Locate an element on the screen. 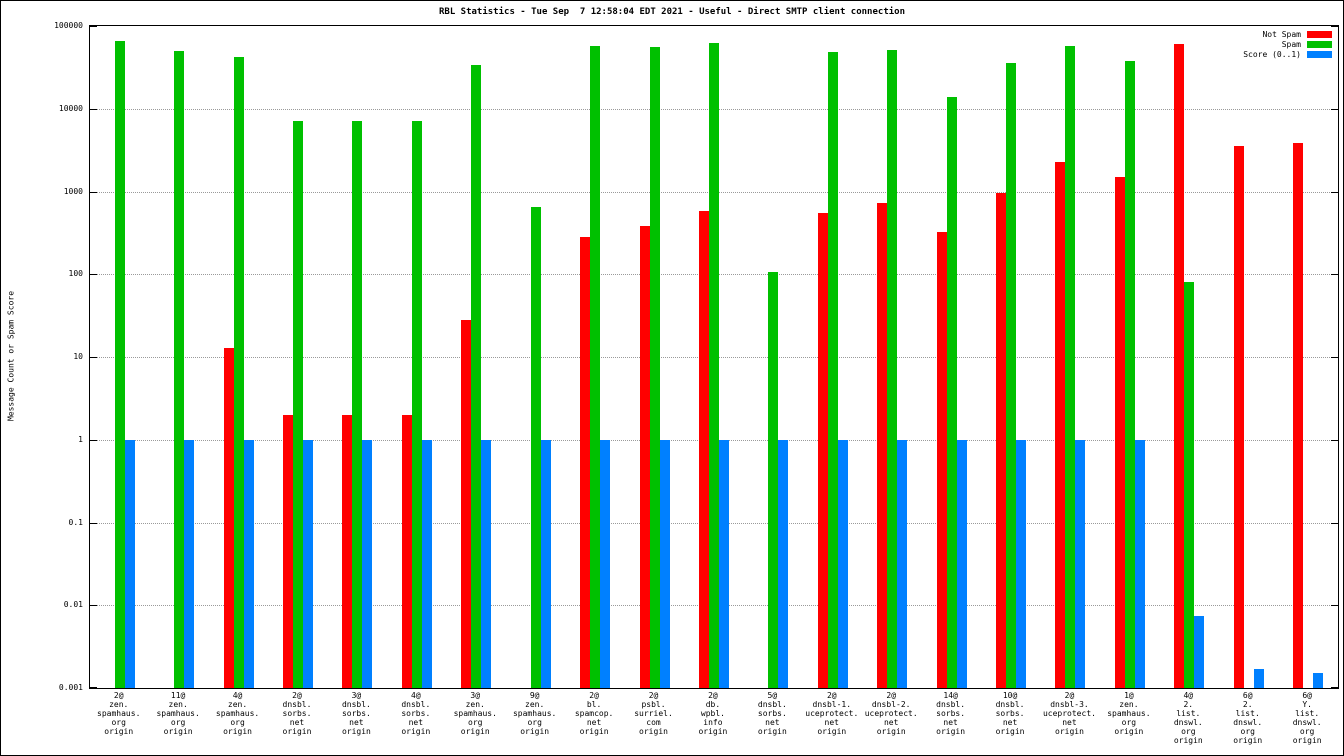 The height and width of the screenshot is (756, 1344). y-tick-label: 10 is located at coordinates (78, 356).